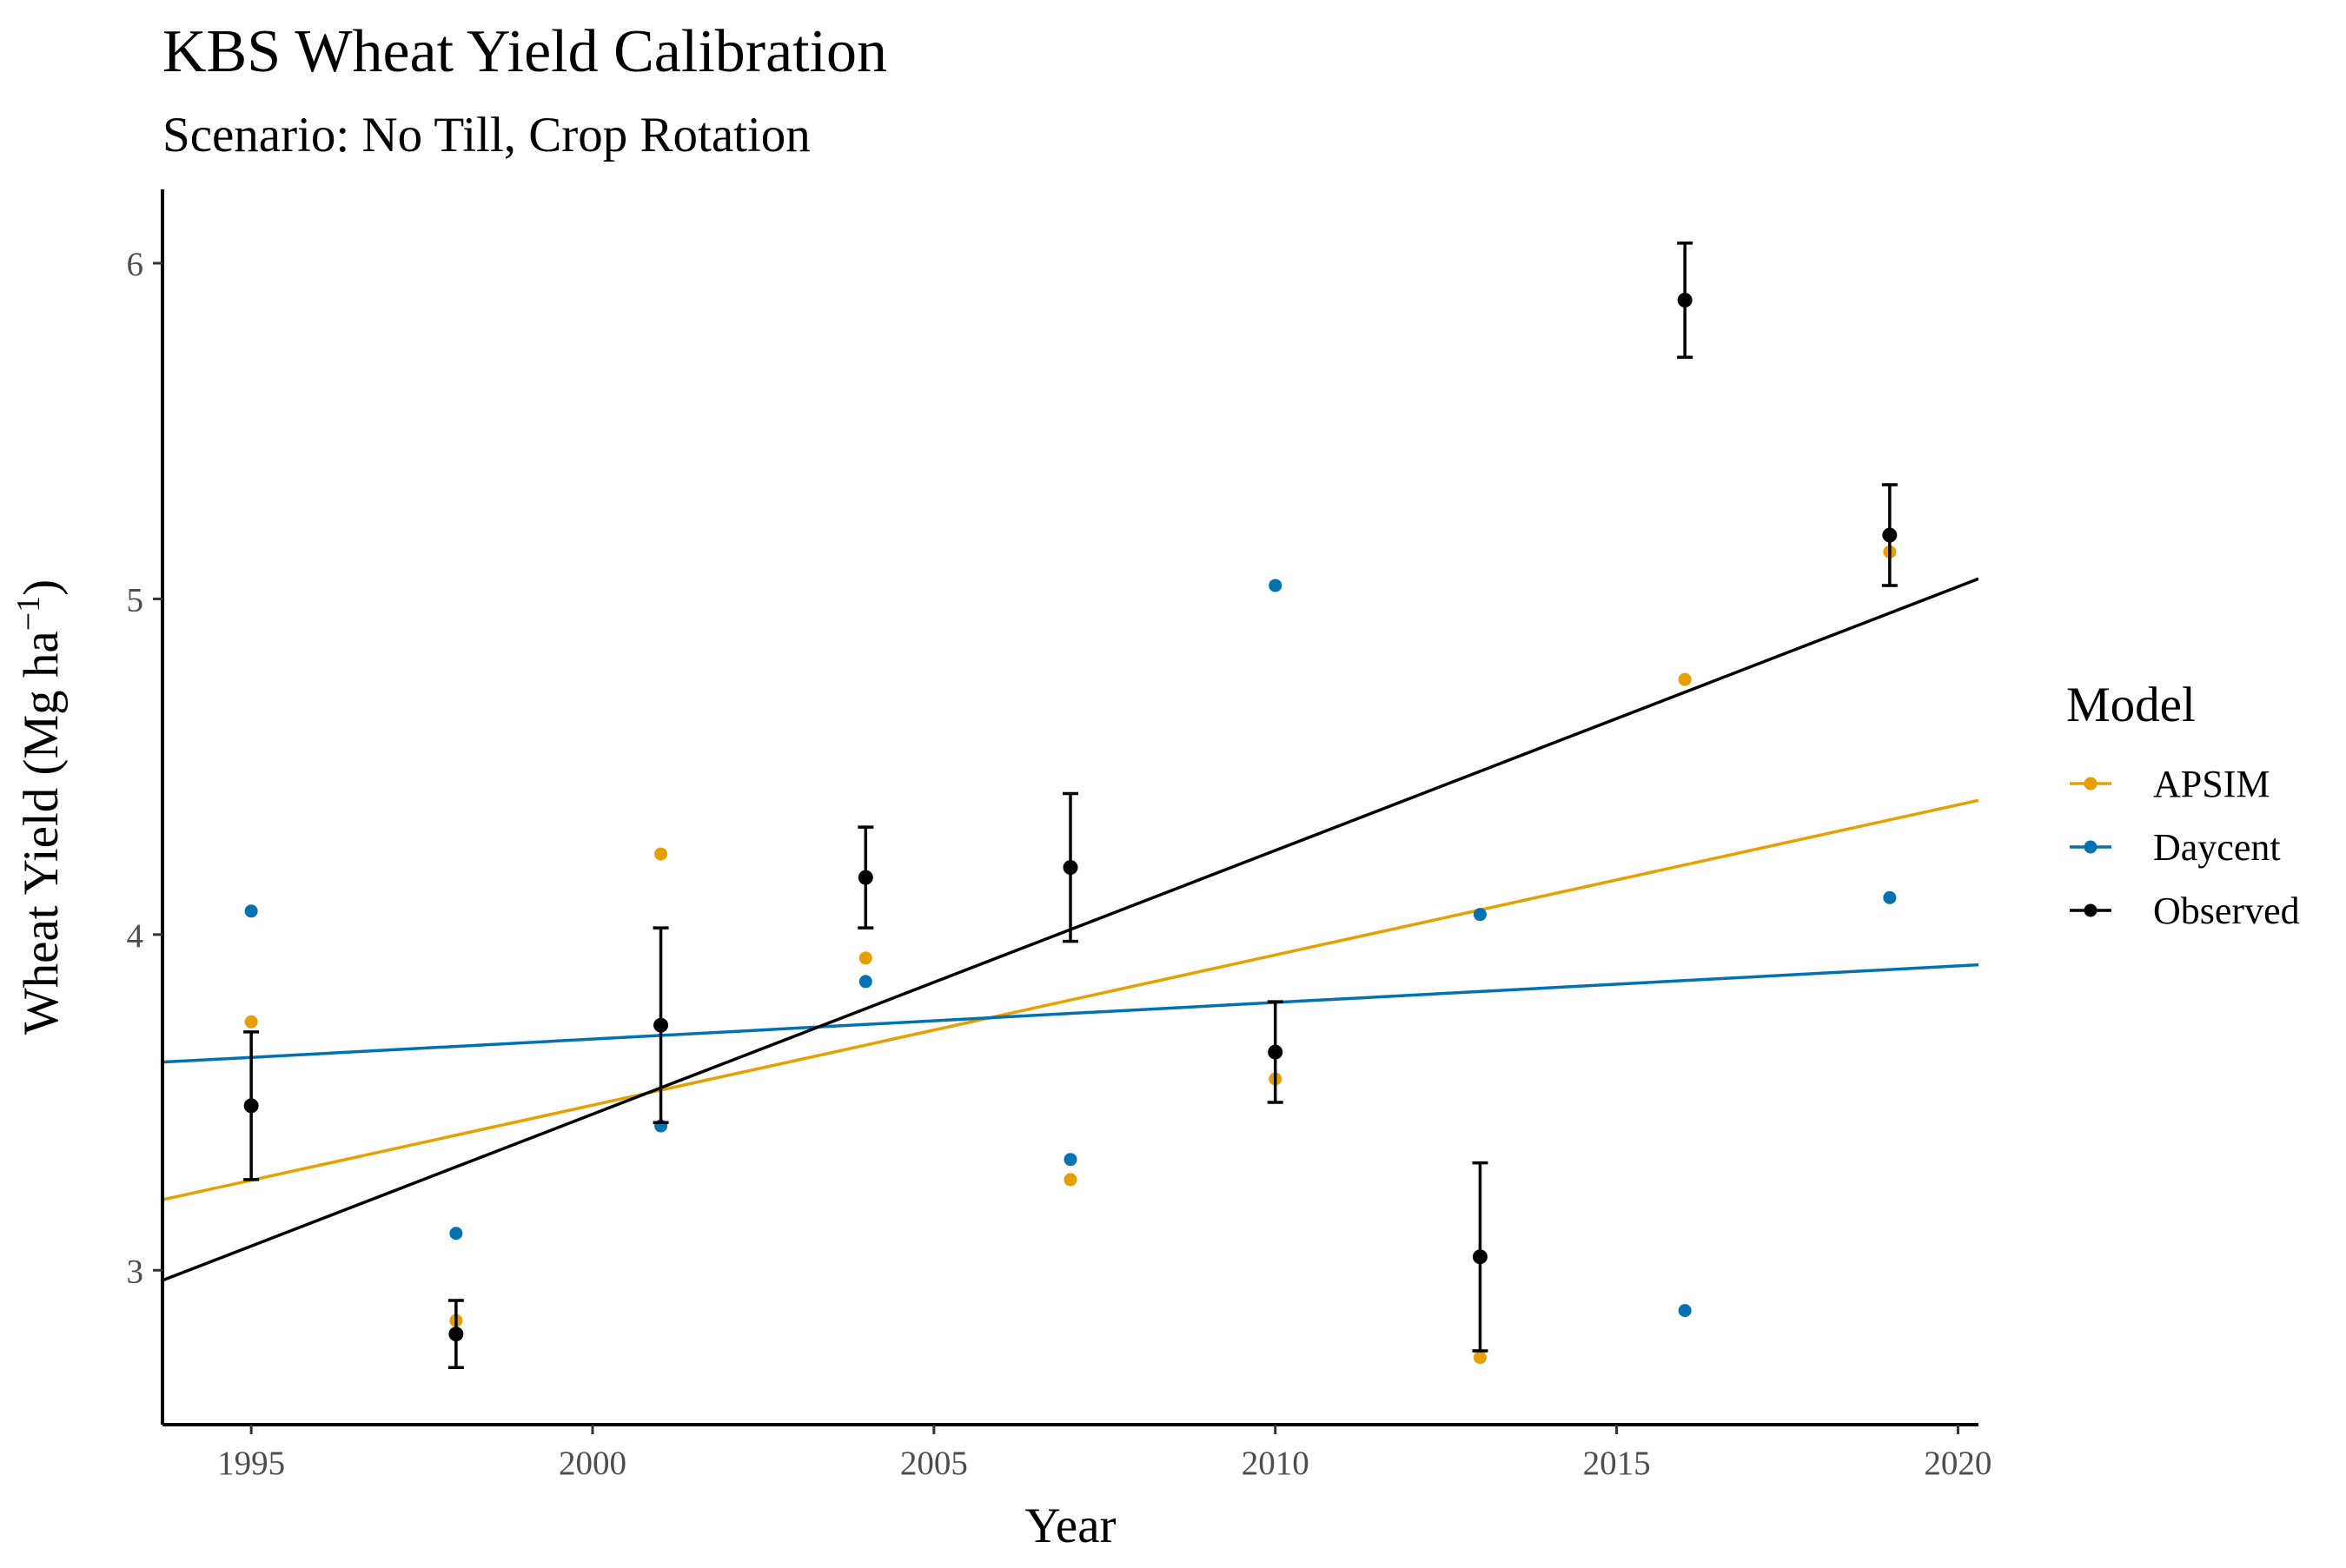 This screenshot has width=2346, height=1568. What do you see at coordinates (592, 1463) in the screenshot?
I see `x-tick-label: 2000` at bounding box center [592, 1463].